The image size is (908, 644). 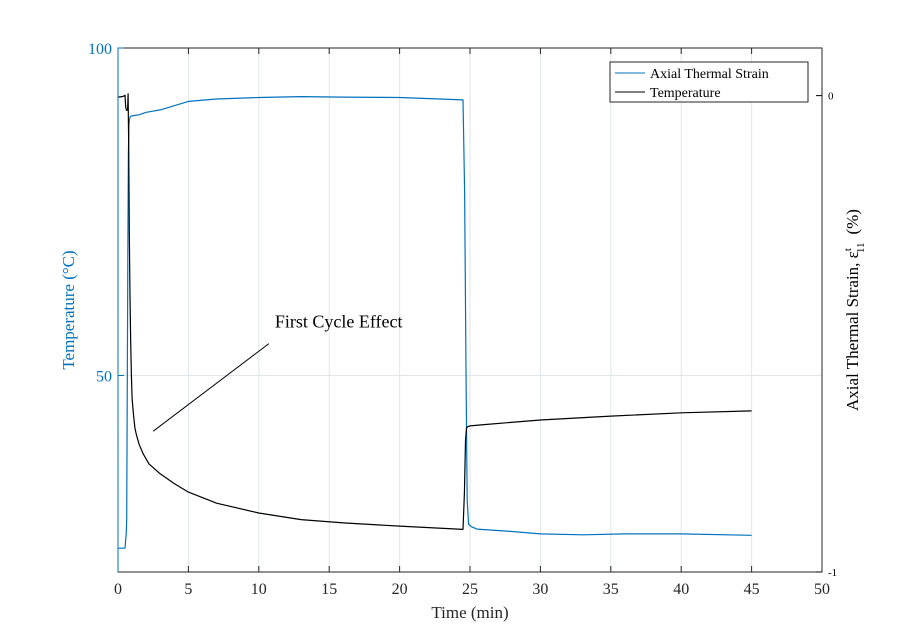 What do you see at coordinates (848, 249) in the screenshot?
I see `y-axis-label-right-sup: t` at bounding box center [848, 249].